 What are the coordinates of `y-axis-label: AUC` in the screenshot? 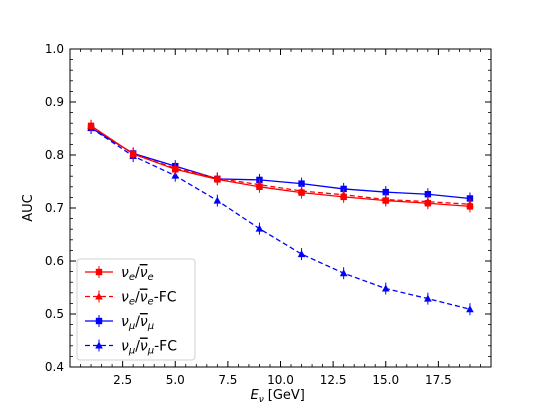 It's located at (28, 208).